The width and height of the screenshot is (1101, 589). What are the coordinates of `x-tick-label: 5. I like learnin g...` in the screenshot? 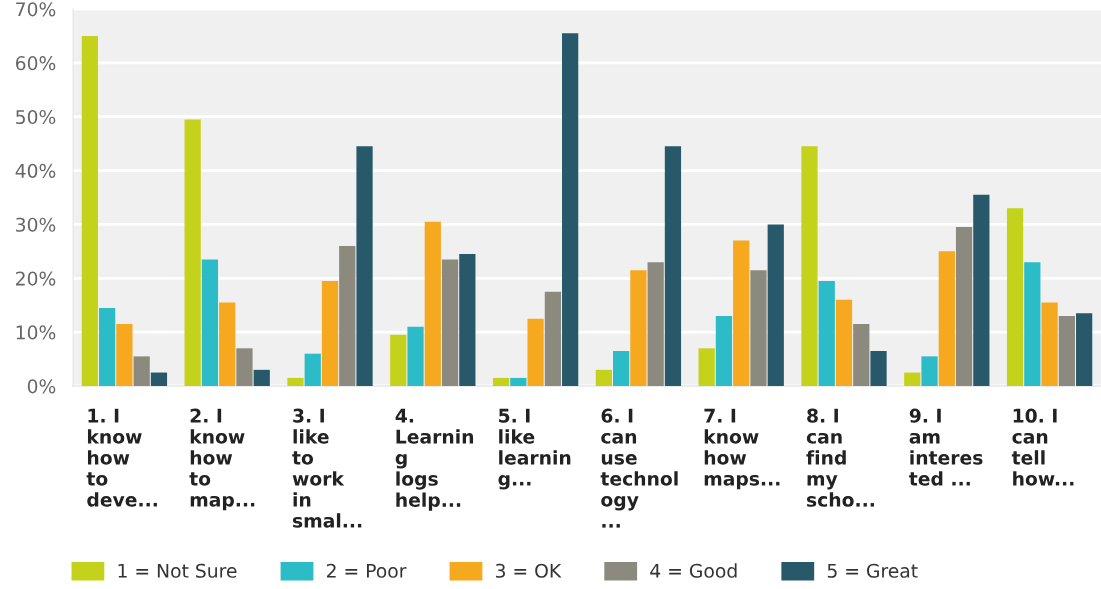 It's located at (534, 449).